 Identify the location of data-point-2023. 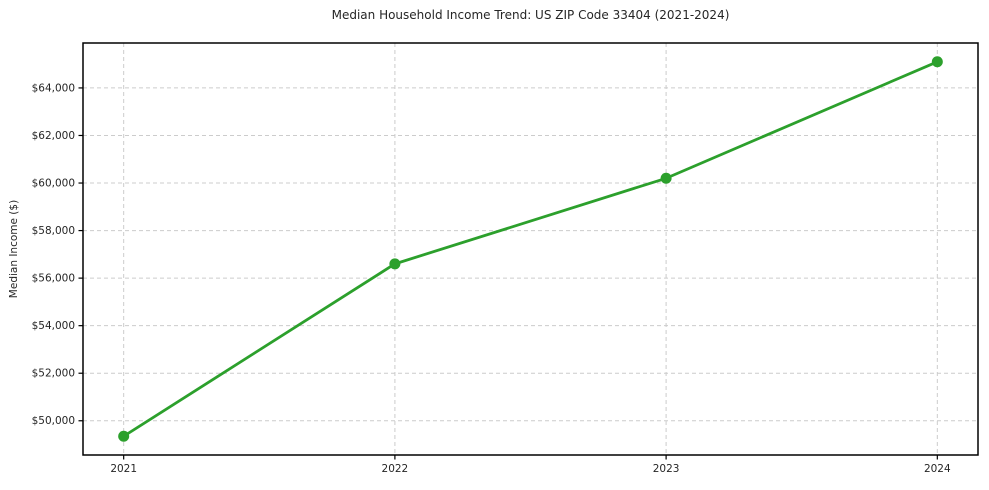
(666, 178).